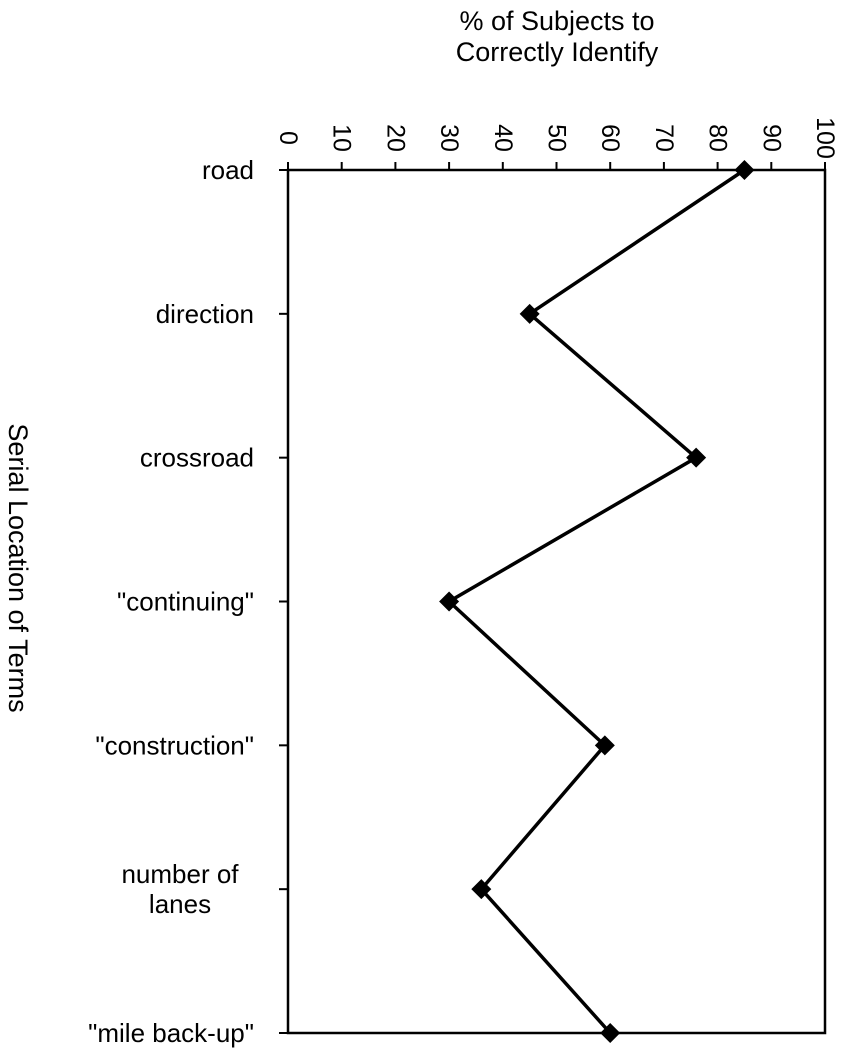 This screenshot has height=1063, width=845. I want to click on x-tick-label: 80, so click(718, 138).